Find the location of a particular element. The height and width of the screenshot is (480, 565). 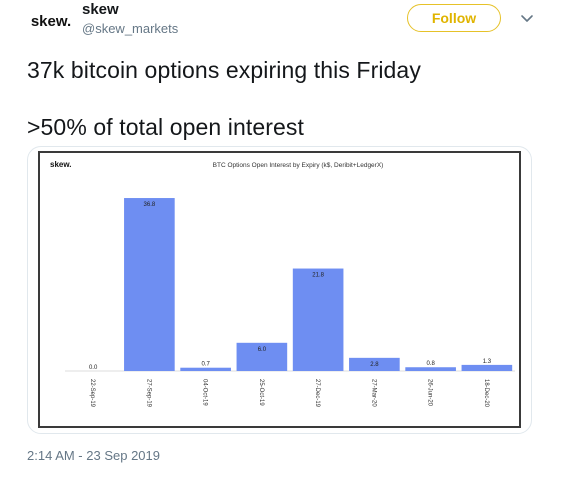

chevron-down-icon is located at coordinates (527, 18).